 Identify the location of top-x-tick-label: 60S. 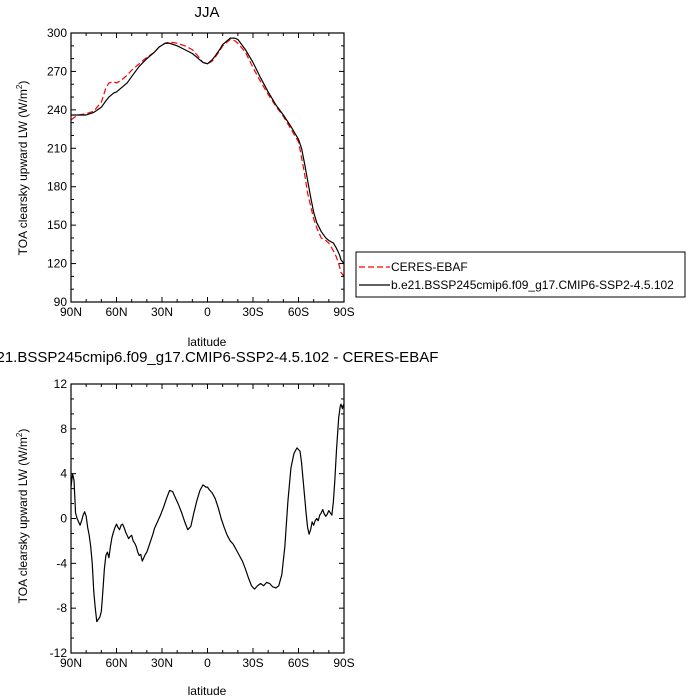
(298, 312).